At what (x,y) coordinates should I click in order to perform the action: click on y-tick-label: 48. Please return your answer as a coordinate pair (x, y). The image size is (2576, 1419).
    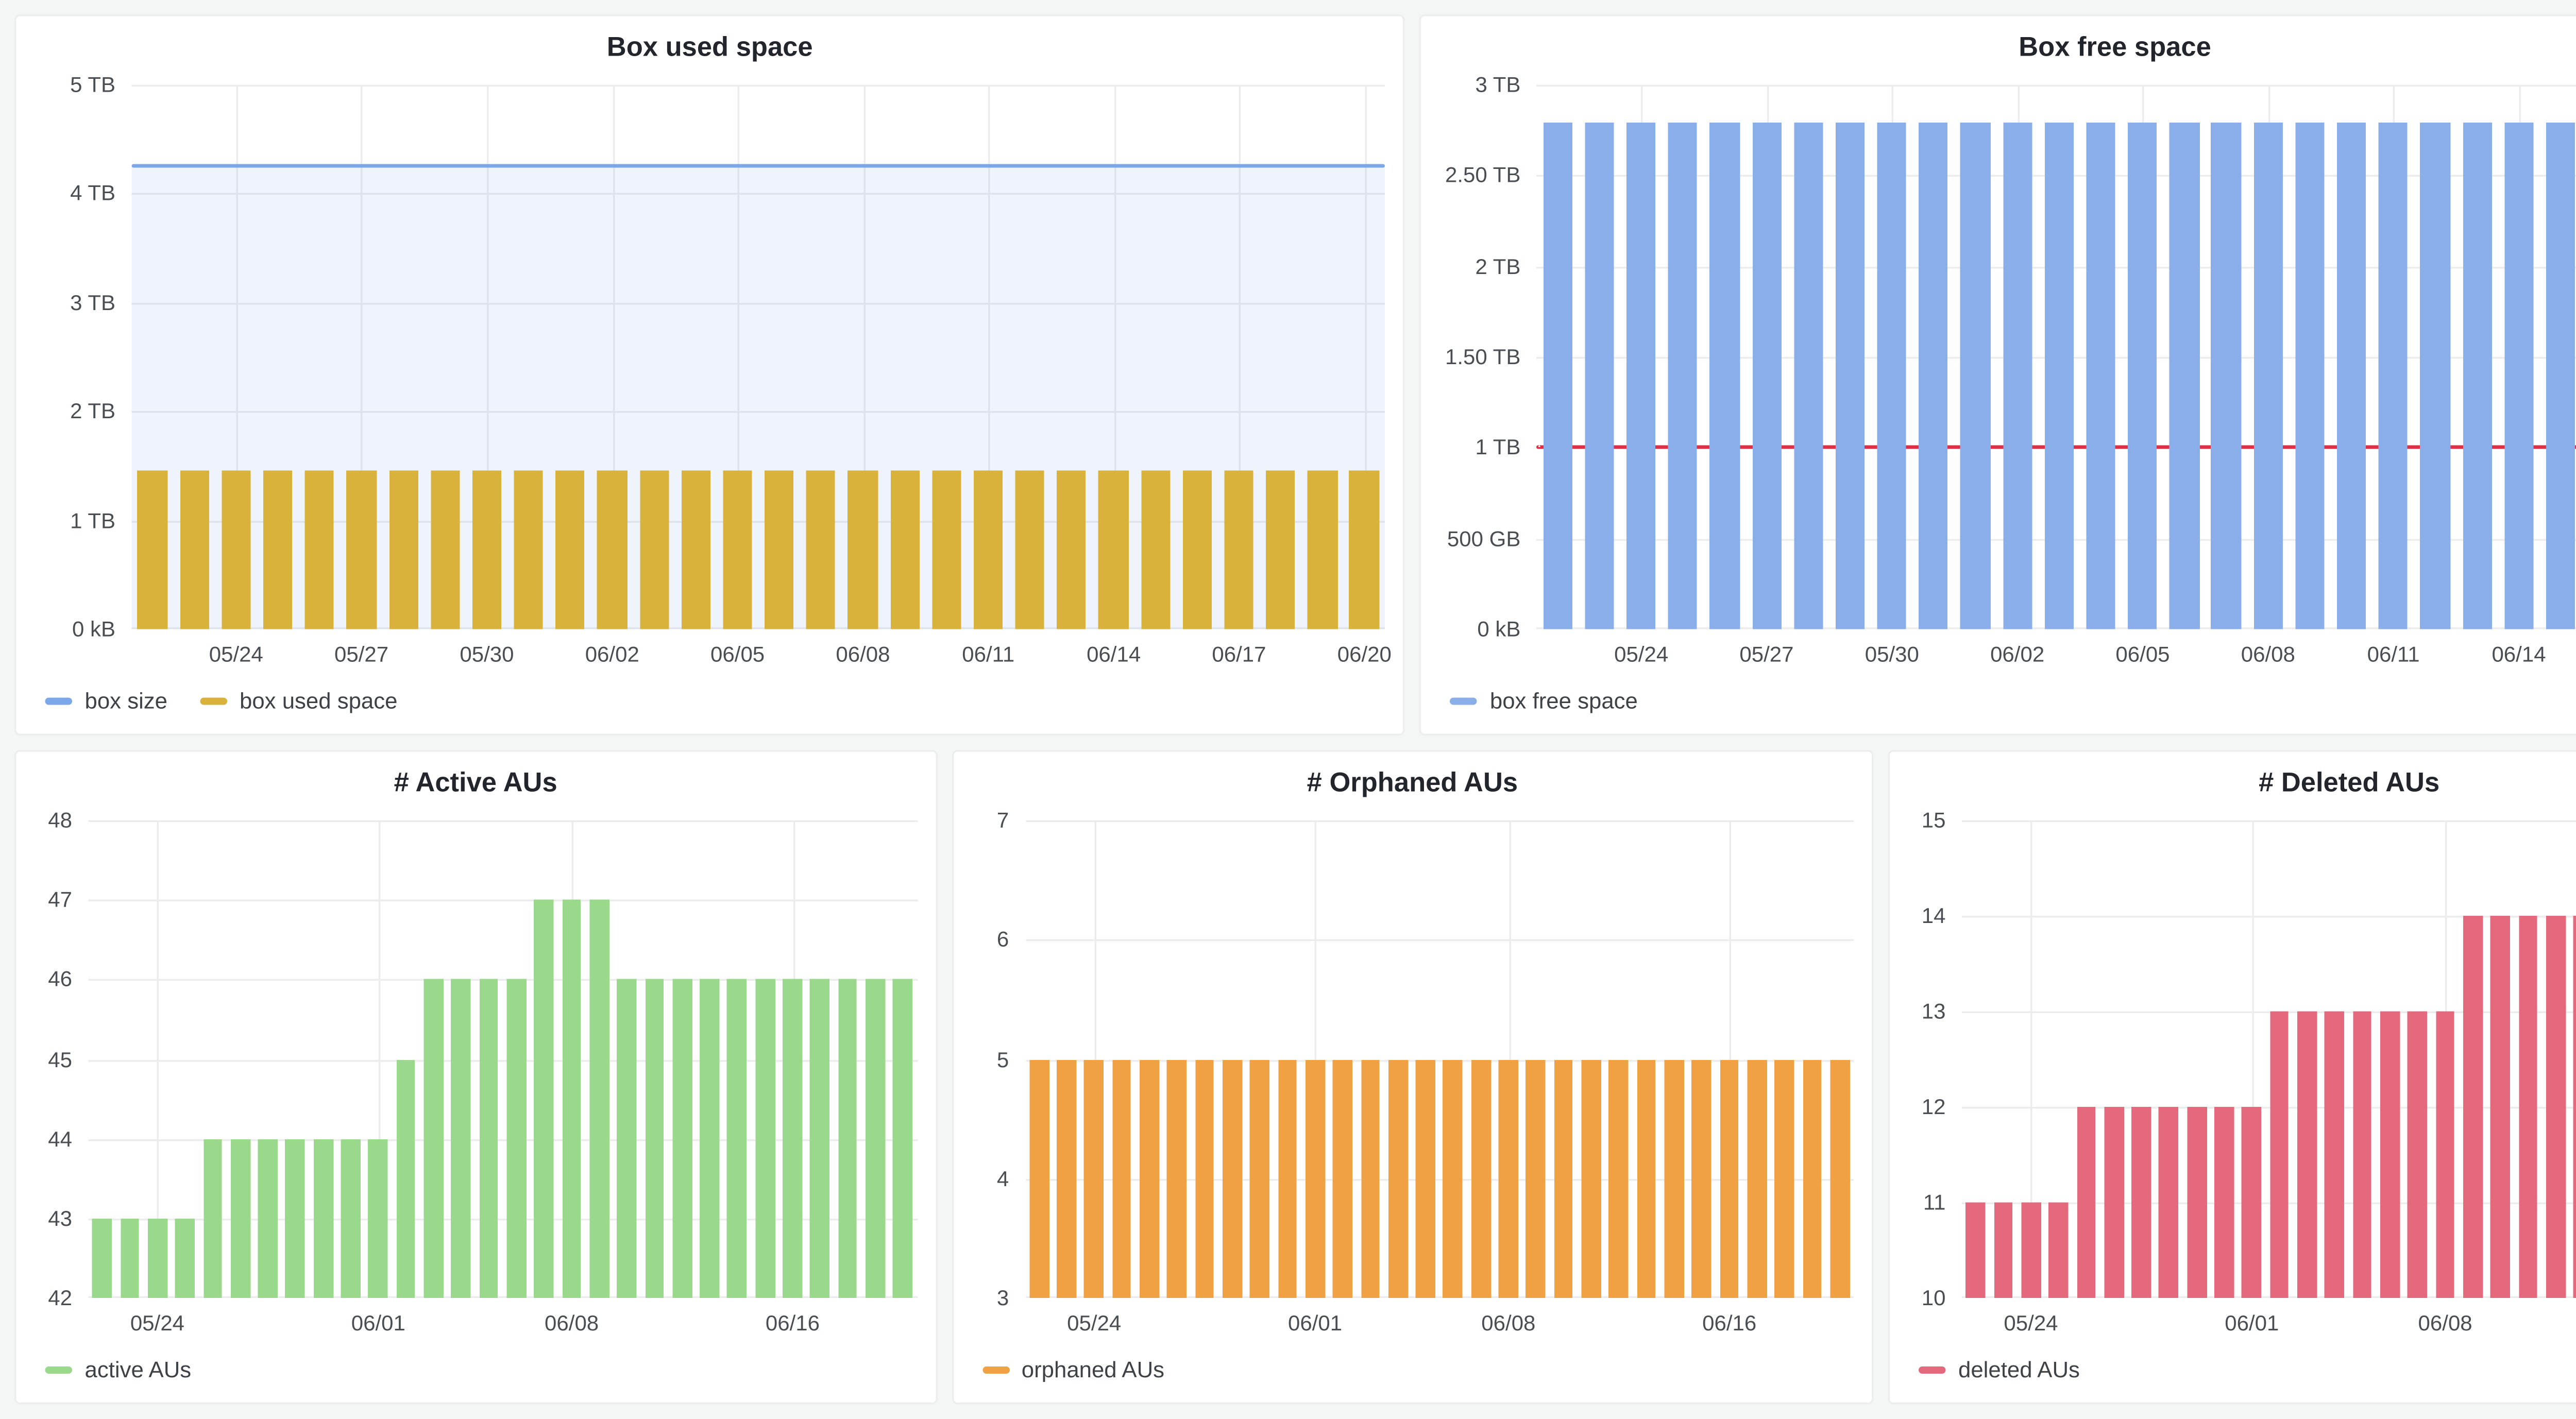
    Looking at the image, I should click on (60, 820).